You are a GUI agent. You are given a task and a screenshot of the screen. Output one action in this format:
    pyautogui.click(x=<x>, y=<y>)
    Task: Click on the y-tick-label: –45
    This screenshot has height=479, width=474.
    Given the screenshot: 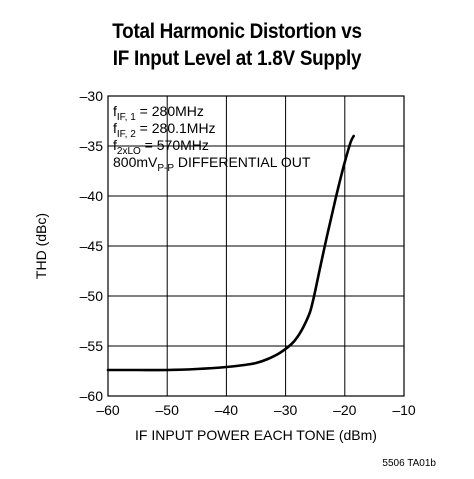 What is the action you would take?
    pyautogui.click(x=92, y=246)
    